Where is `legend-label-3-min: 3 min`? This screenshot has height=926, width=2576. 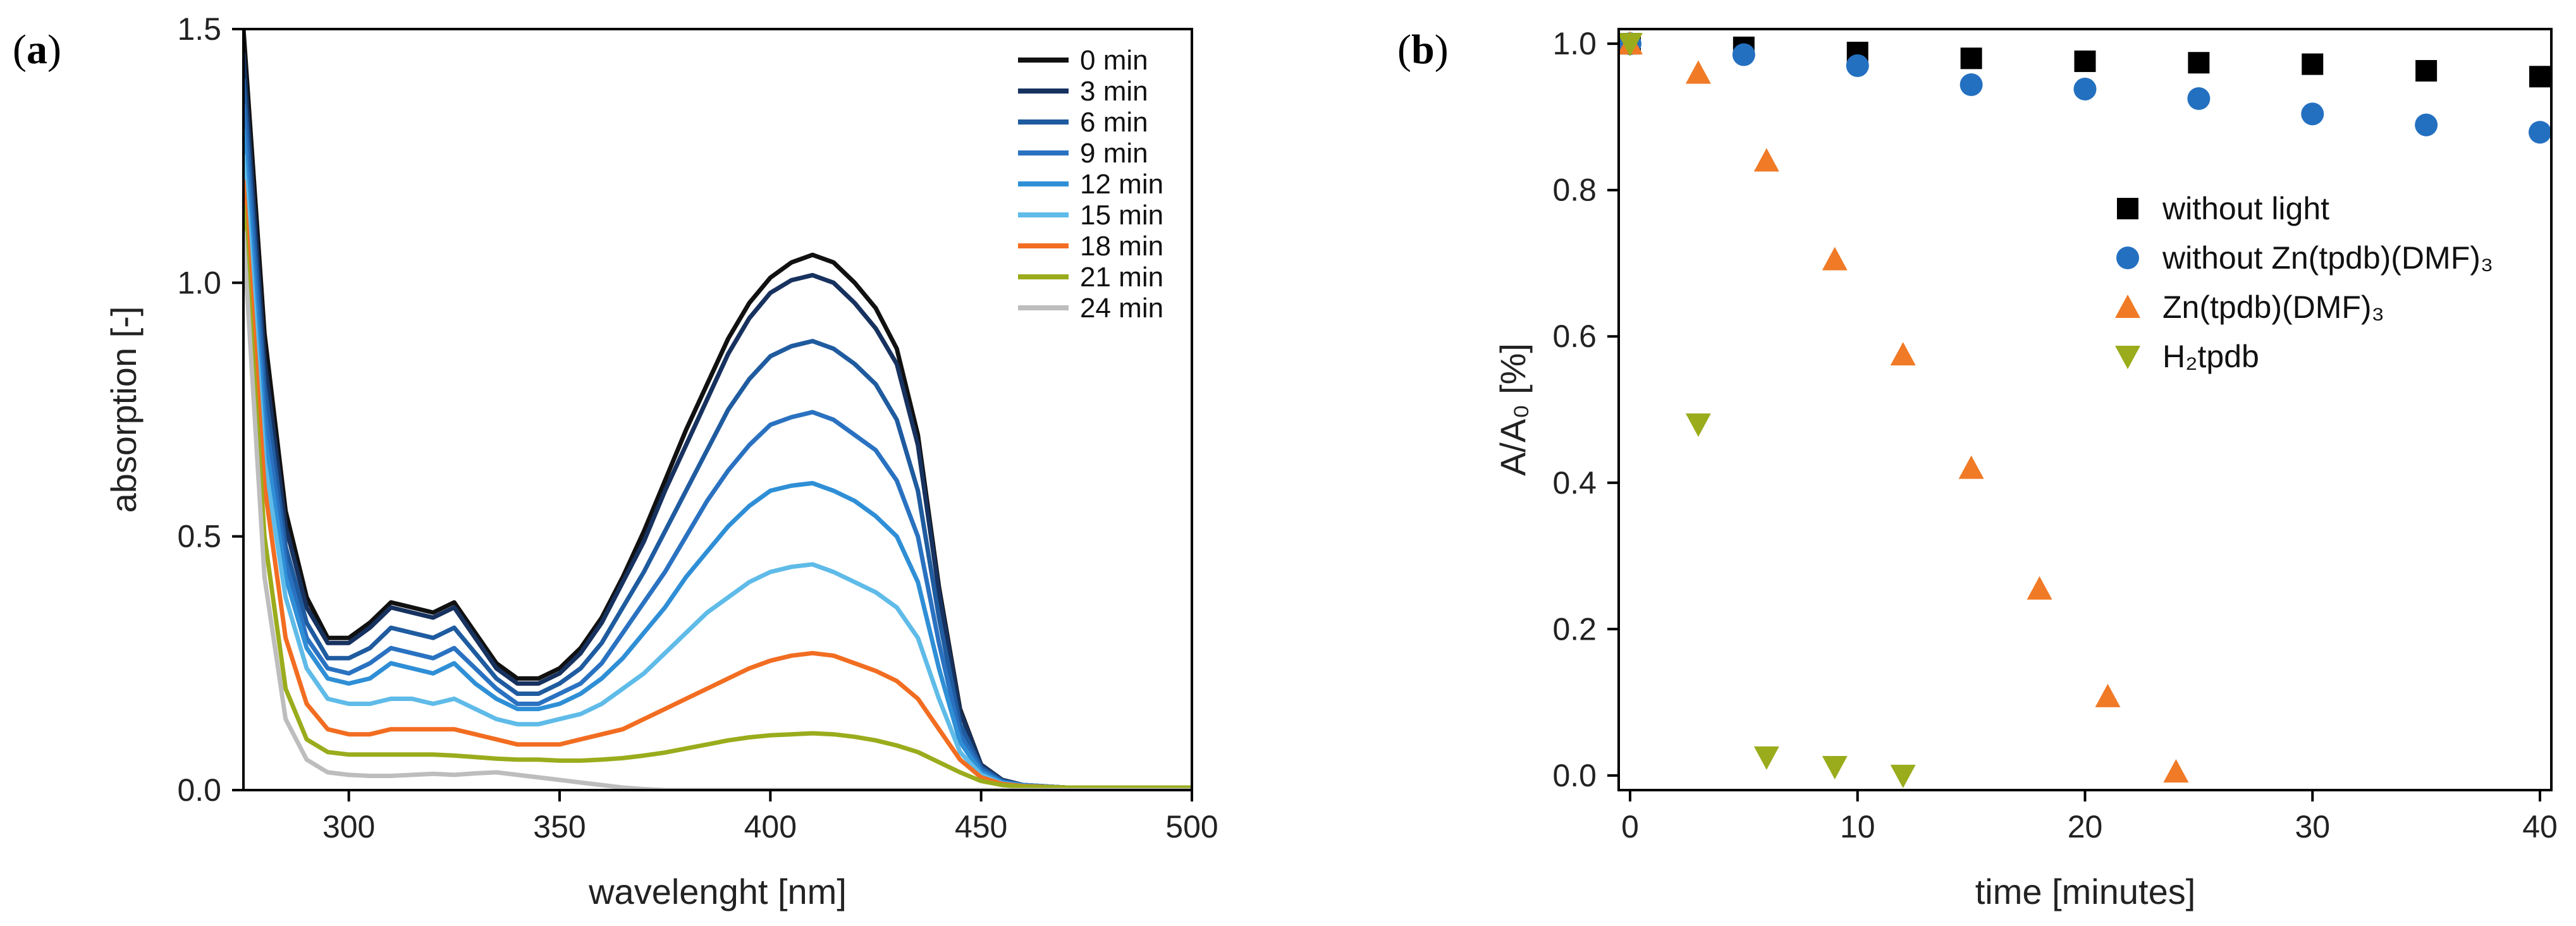 legend-label-3-min: 3 min is located at coordinates (1114, 91).